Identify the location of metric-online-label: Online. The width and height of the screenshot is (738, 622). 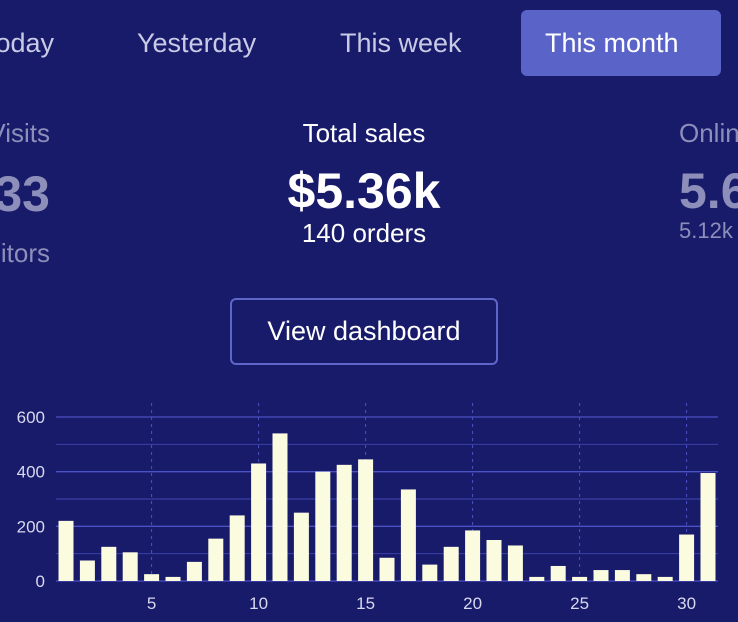
(708, 133).